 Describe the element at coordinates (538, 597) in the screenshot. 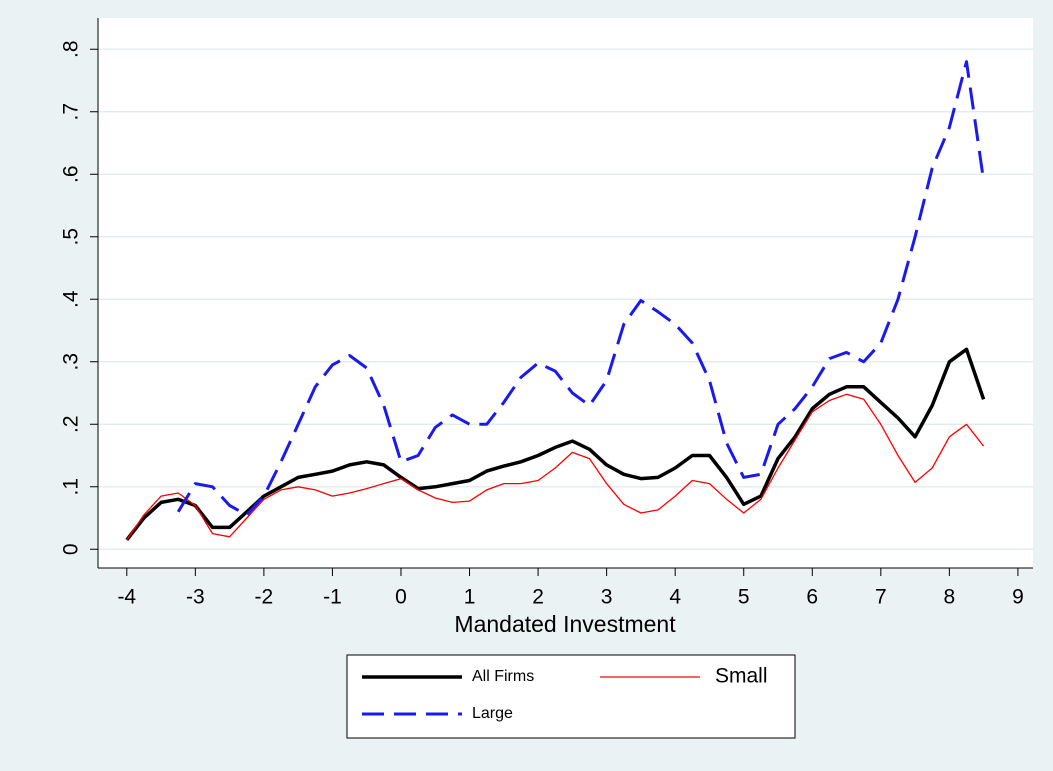

I see `x-tick-label: 2` at that location.